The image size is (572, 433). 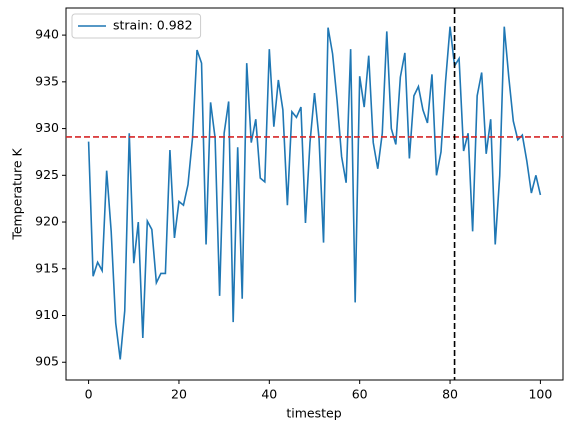 I want to click on y-tick-label: 940, so click(x=47, y=34).